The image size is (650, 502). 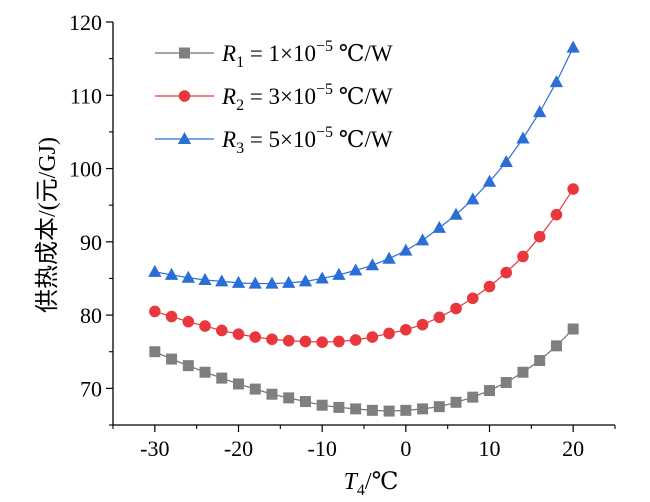 I want to click on legend-label-3: R3 = 5×10−5 ℃/W, so click(x=307, y=140).